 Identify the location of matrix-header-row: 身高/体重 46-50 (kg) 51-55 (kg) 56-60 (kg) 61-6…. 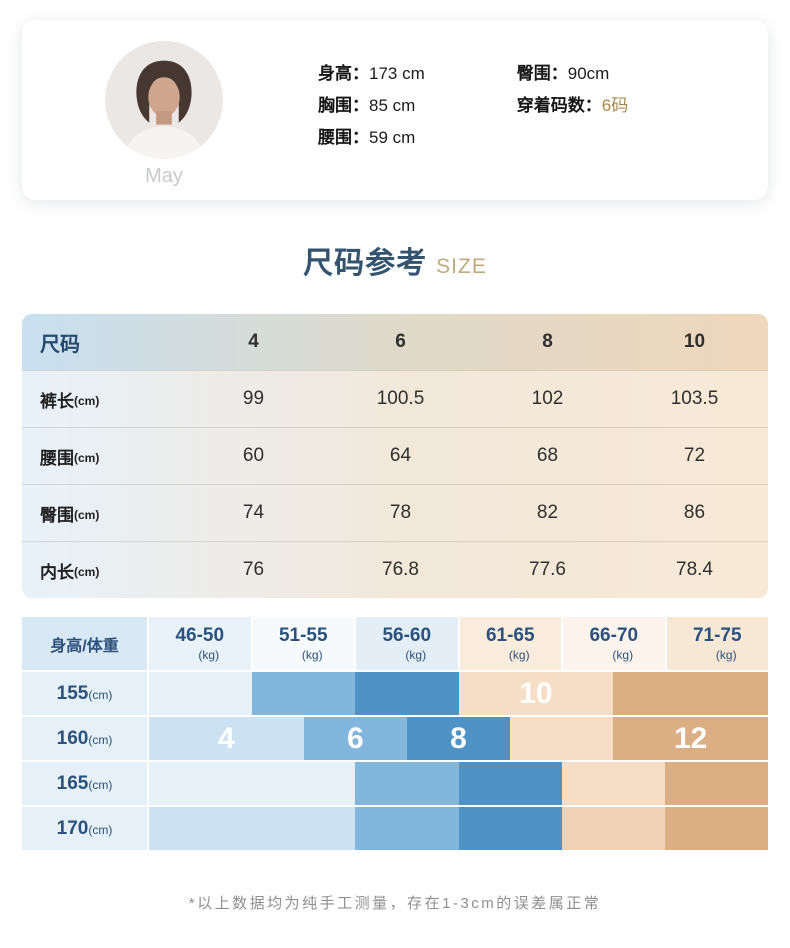
(395, 643).